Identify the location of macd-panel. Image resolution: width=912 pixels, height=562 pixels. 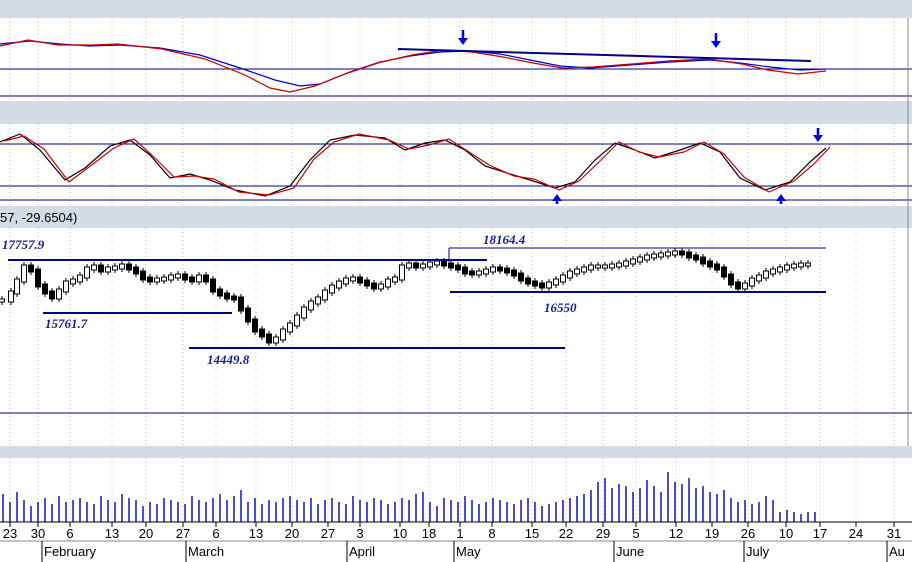
(456, 63).